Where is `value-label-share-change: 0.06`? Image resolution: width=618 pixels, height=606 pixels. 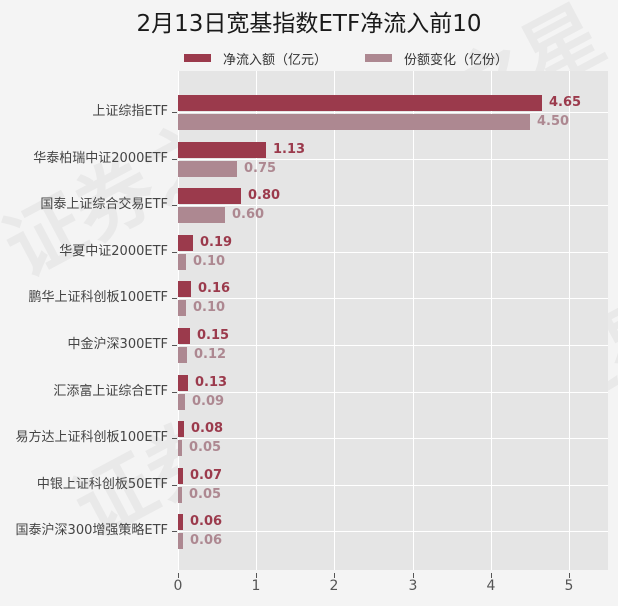 value-label-share-change: 0.06 is located at coordinates (206, 540).